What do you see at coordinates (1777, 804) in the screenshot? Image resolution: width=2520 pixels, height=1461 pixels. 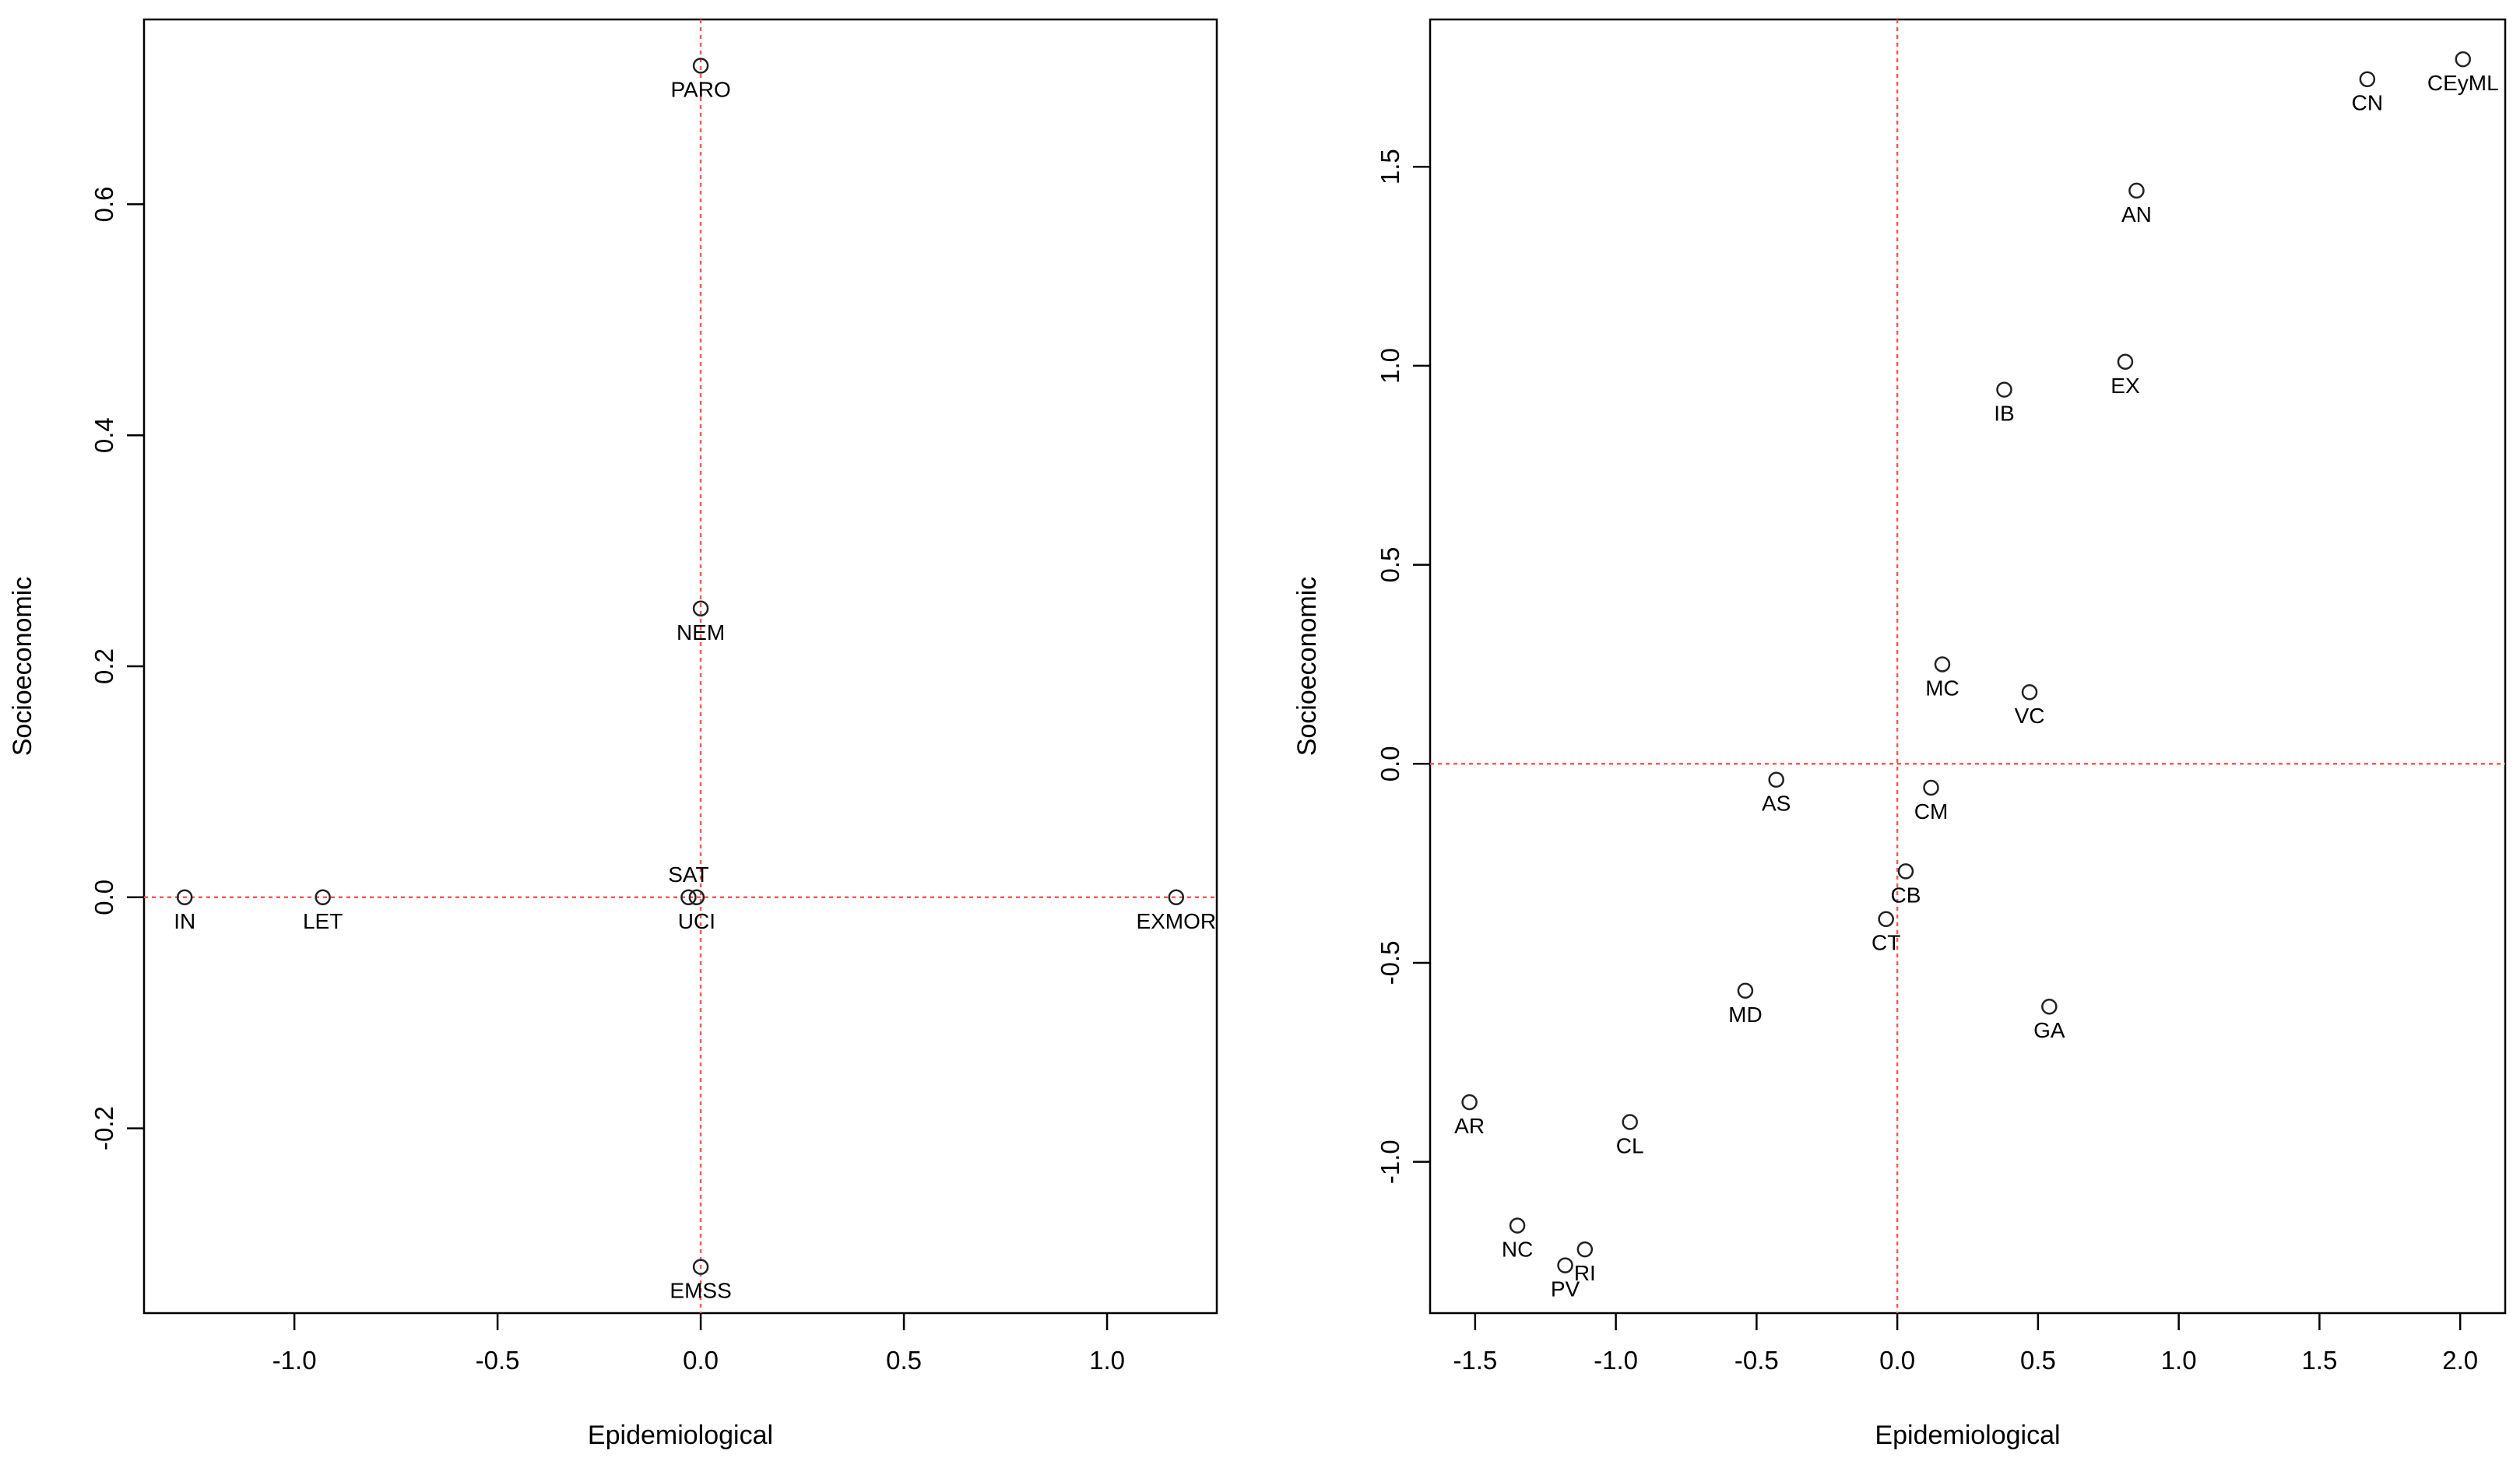 I see `point-label-as: AS` at bounding box center [1777, 804].